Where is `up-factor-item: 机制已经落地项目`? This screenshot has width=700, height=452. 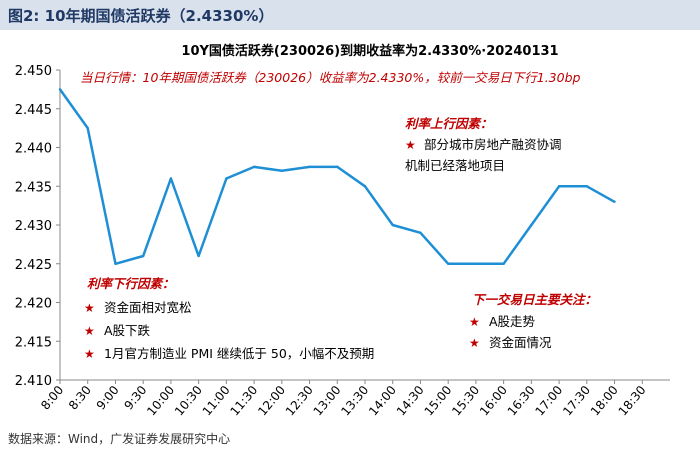
up-factor-item: 机制已经落地项目 is located at coordinates (455, 165).